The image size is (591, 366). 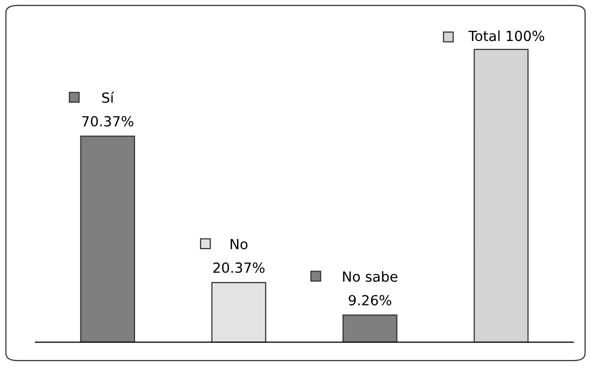 I want to click on x-tick-label: No sabe, so click(x=370, y=276).